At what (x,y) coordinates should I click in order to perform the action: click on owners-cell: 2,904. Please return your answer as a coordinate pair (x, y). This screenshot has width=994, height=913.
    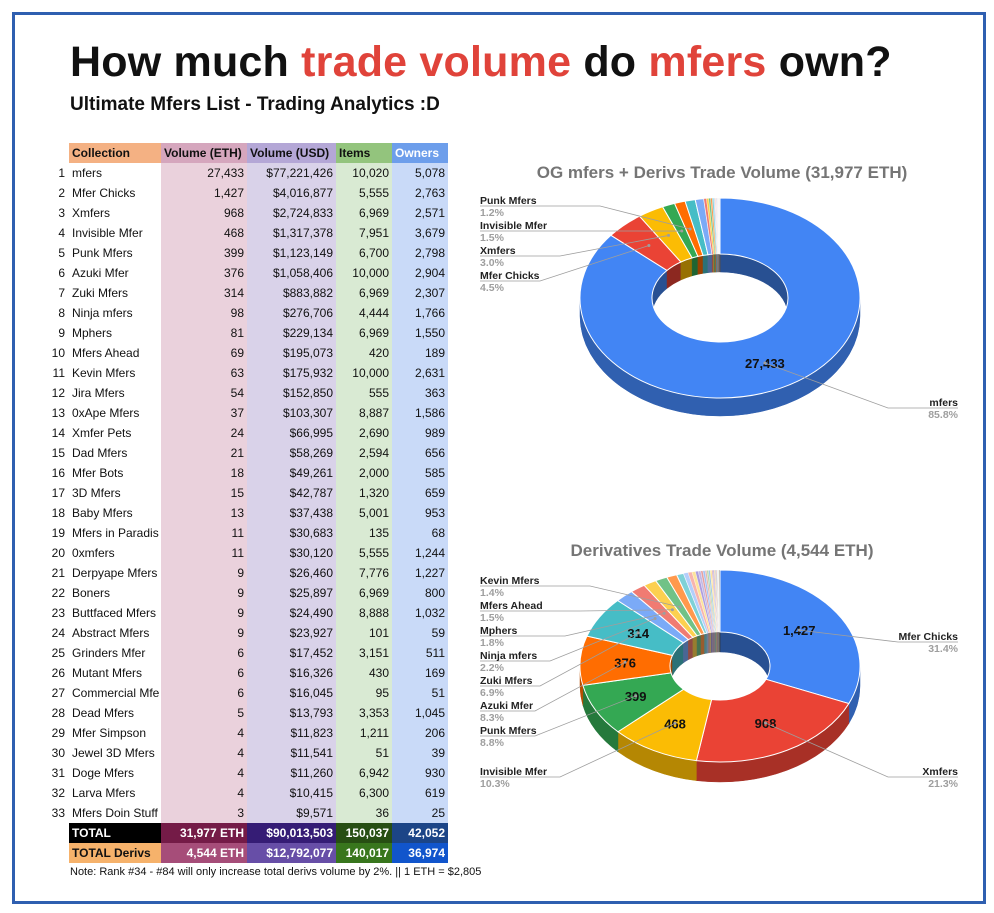
    Looking at the image, I should click on (420, 273).